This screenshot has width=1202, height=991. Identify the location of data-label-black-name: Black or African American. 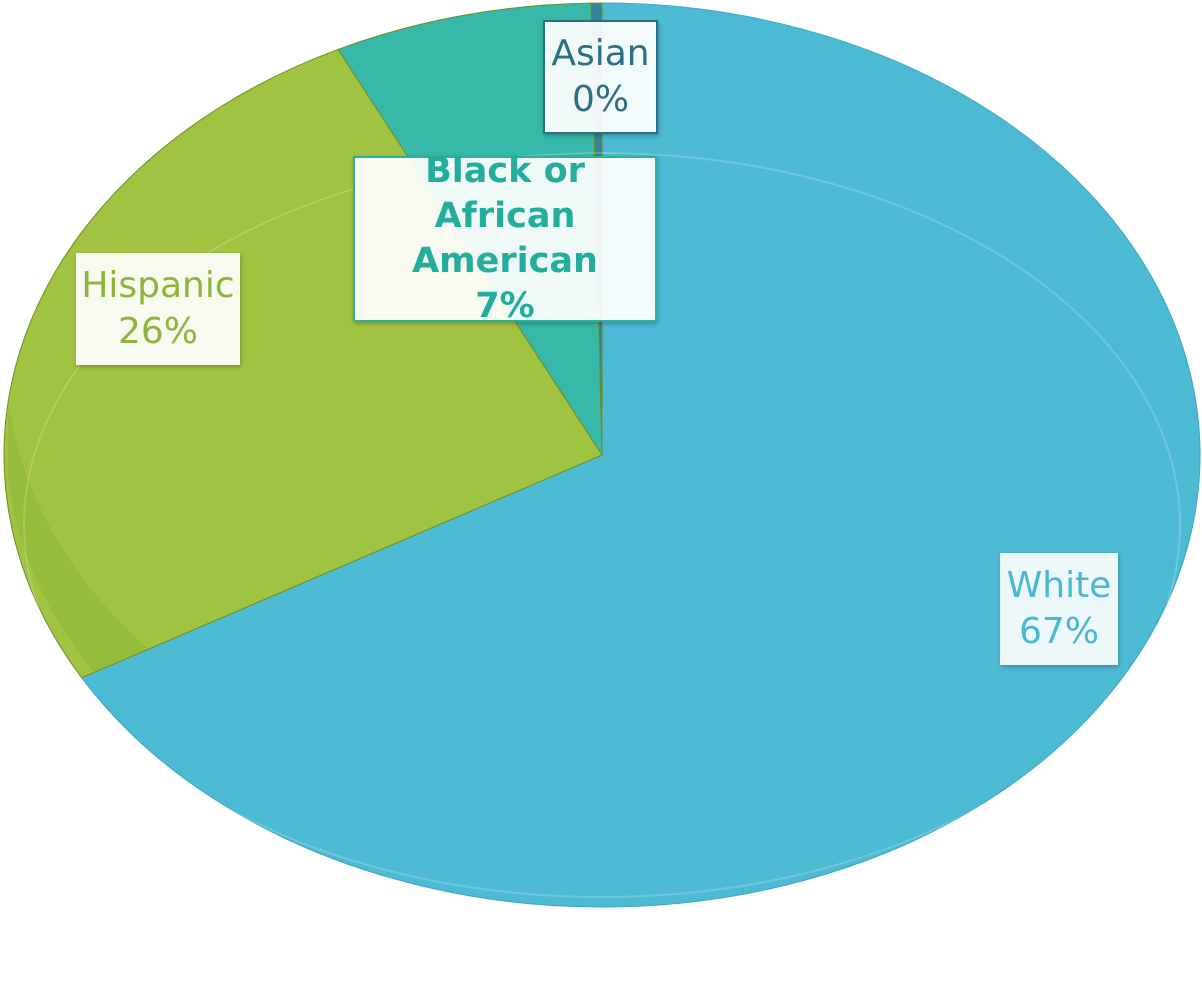
(505, 216).